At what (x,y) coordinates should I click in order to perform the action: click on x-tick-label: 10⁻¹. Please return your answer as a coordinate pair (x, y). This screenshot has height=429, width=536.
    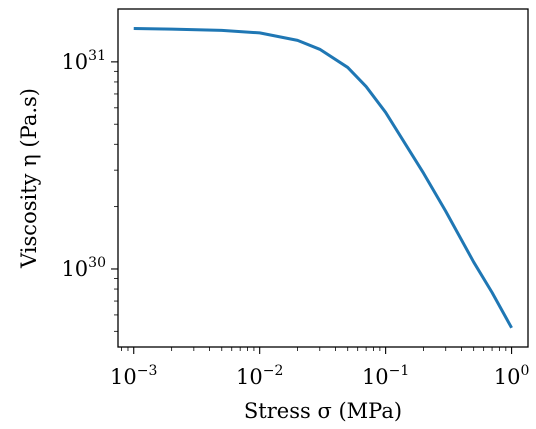
    Looking at the image, I should click on (385, 376).